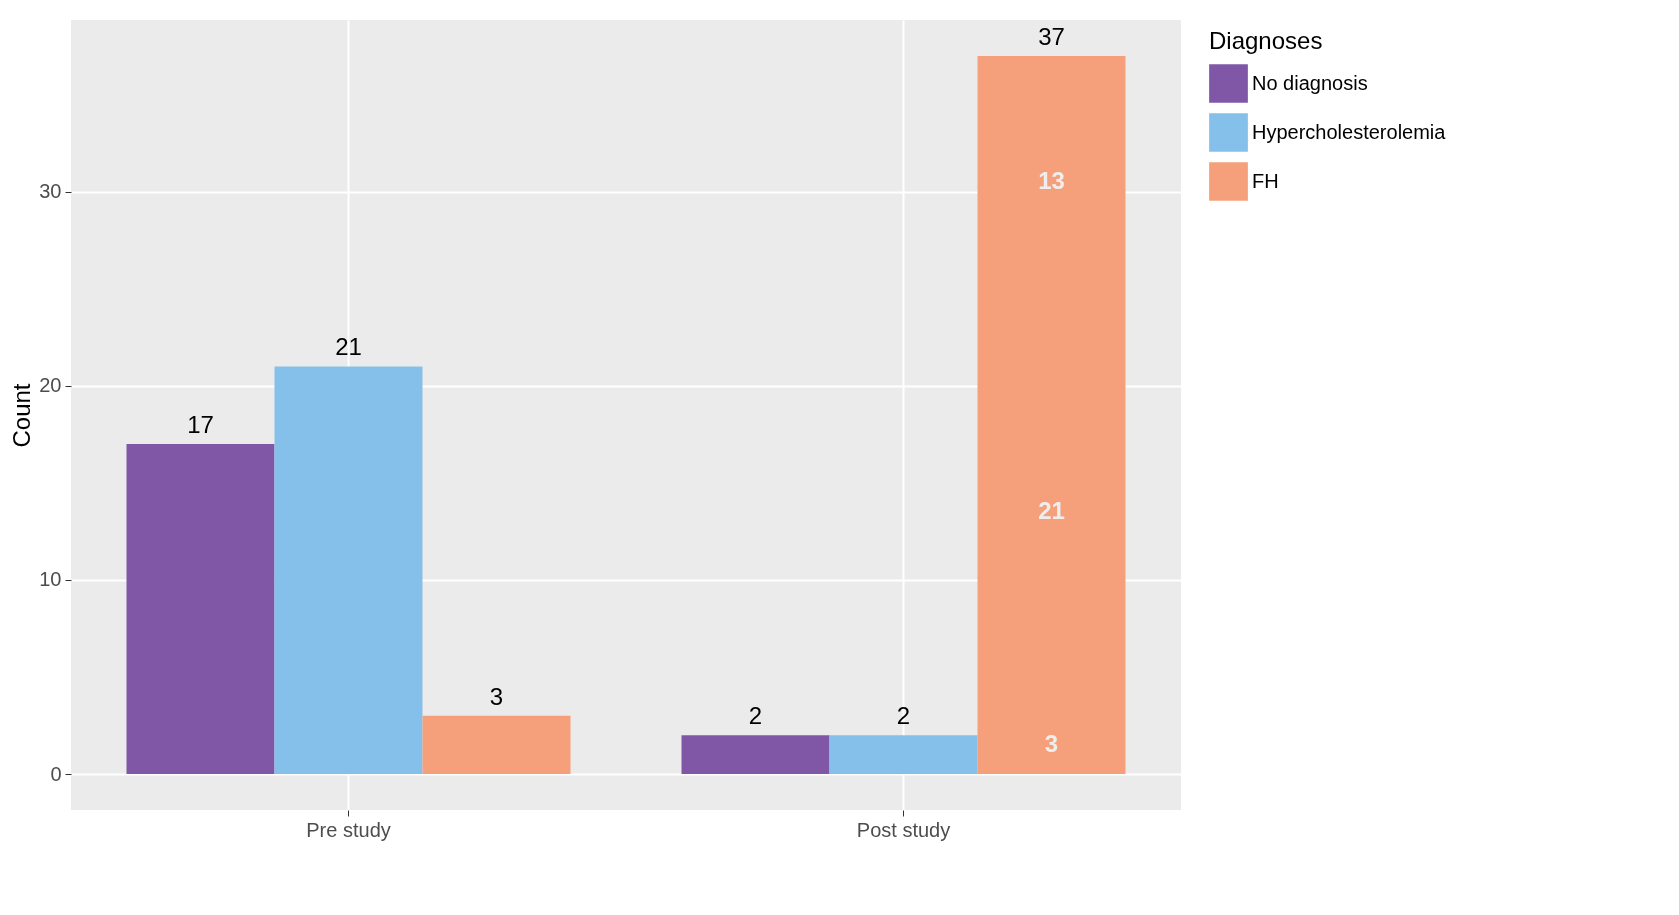 This screenshot has height=915, width=1679. Describe the element at coordinates (1051, 181) in the screenshot. I see `annotation: 13` at that location.